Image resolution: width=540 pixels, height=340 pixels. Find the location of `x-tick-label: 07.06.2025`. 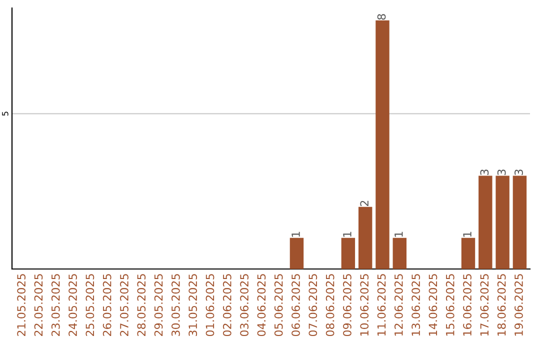

x-tick-label: 07.06.2025 is located at coordinates (313, 305).